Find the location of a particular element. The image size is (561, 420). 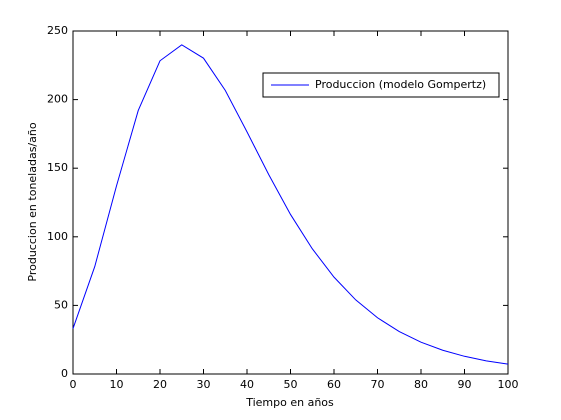

x-tick-label: 40 is located at coordinates (247, 384).